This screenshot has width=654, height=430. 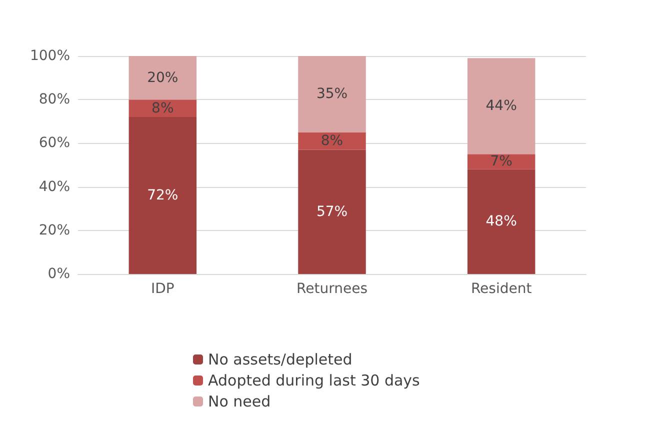 What do you see at coordinates (59, 274) in the screenshot?
I see `y-tick-label: 0%` at bounding box center [59, 274].